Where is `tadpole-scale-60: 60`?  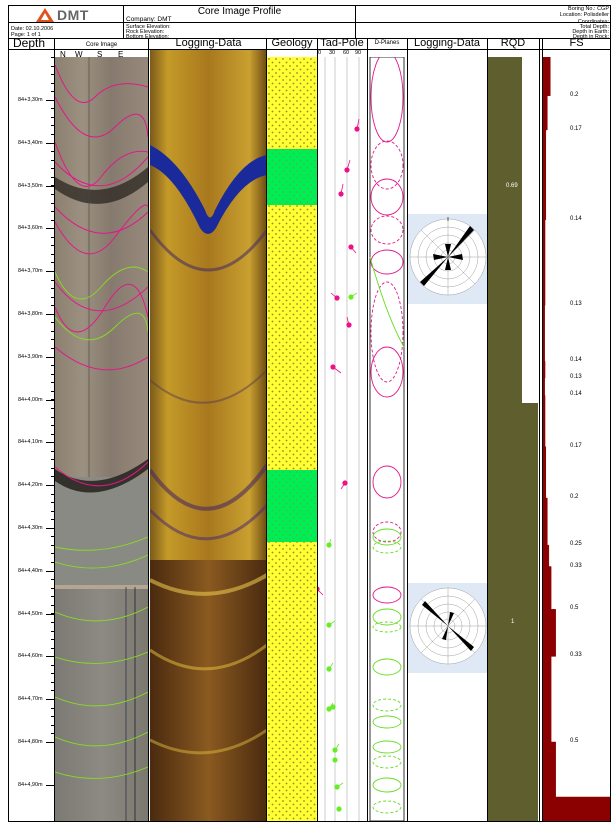
tadpole-scale-60: 60 is located at coordinates (346, 53).